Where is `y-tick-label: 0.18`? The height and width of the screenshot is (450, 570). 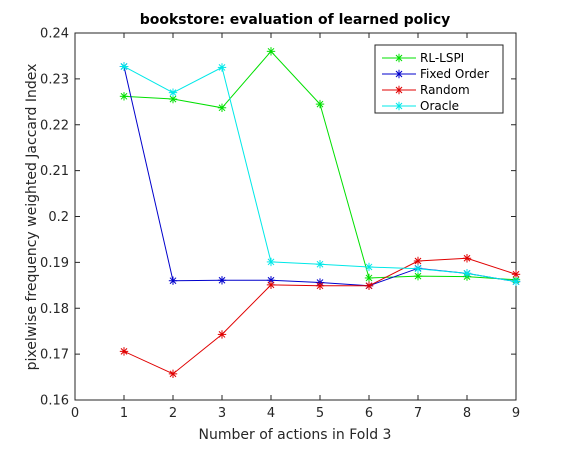
y-tick-label: 0.18 is located at coordinates (54, 309).